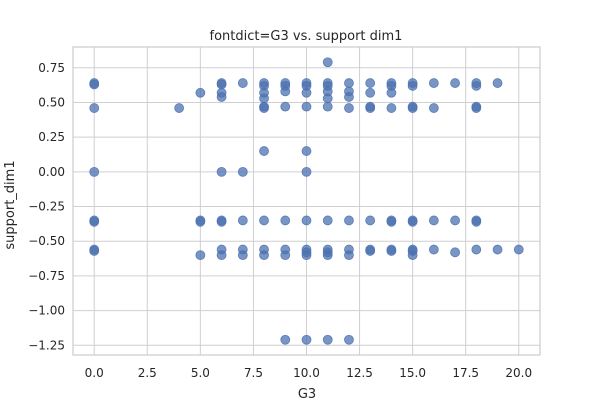  What do you see at coordinates (518, 373) in the screenshot?
I see `x-tick-label: 20.0` at bounding box center [518, 373].